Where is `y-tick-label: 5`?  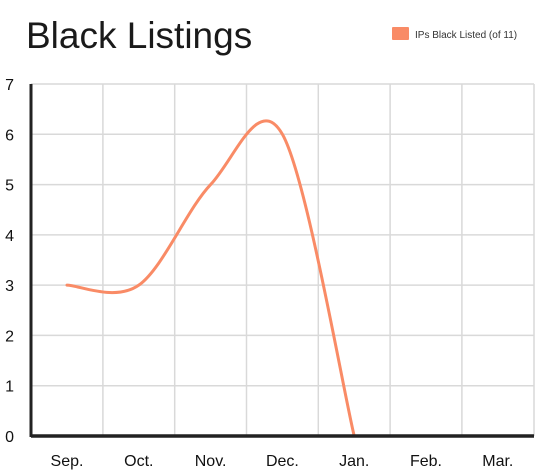 y-tick-label: 5 is located at coordinates (9, 186).